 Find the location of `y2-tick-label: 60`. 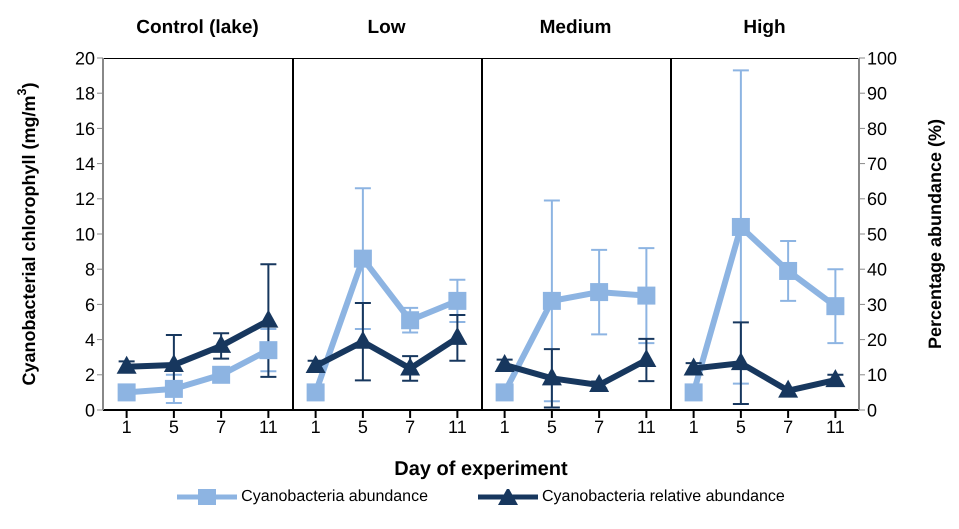

y2-tick-label: 60 is located at coordinates (877, 199).